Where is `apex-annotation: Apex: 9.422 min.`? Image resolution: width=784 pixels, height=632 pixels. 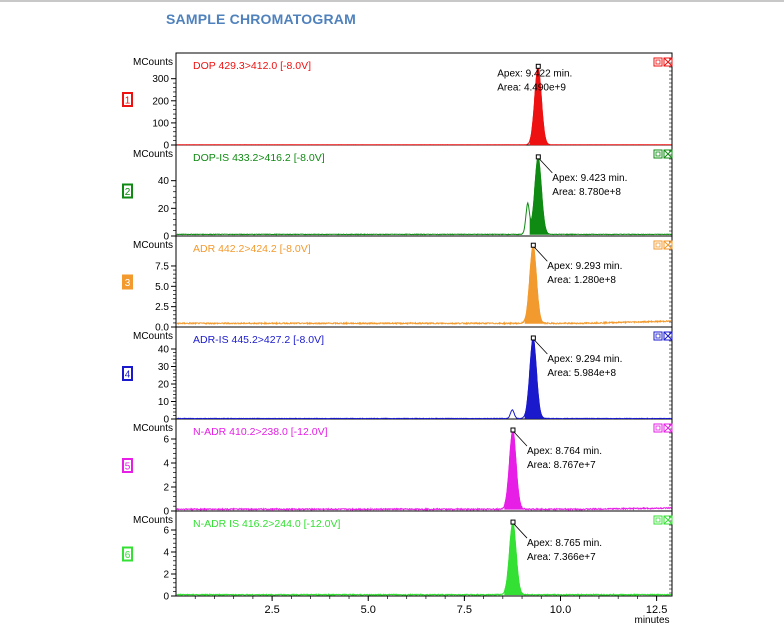 apex-annotation: Apex: 9.422 min. is located at coordinates (534, 73).